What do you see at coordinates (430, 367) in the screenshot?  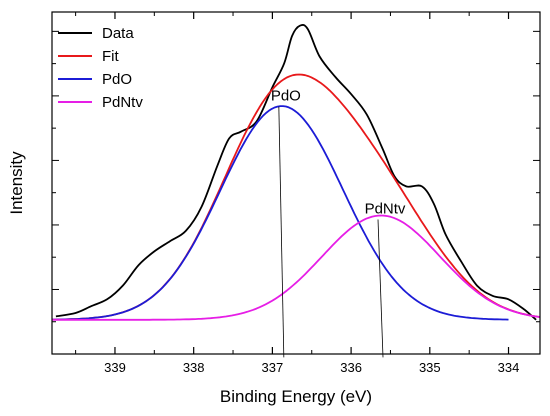 I see `x-tick-label: 335` at bounding box center [430, 367].